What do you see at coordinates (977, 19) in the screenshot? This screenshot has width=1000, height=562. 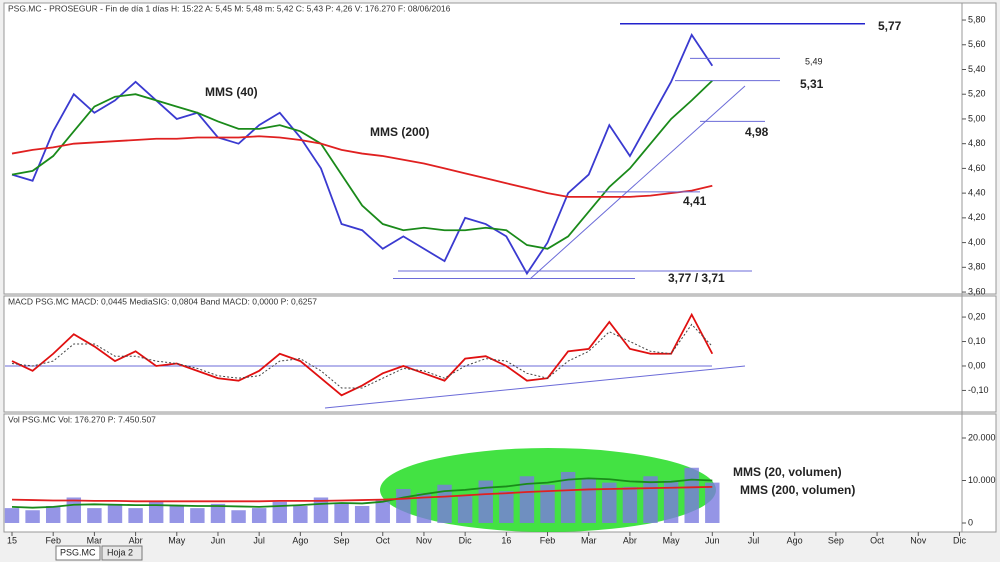 I see `y-tick-label: 5,80` at bounding box center [977, 19].